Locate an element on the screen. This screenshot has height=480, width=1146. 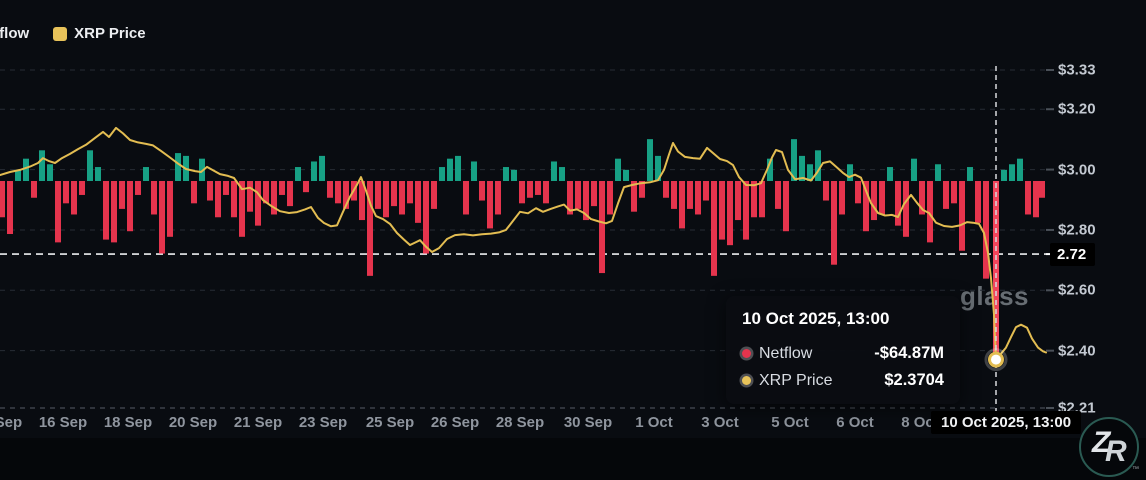
x-axis-label: 14 Sep is located at coordinates (11, 422).